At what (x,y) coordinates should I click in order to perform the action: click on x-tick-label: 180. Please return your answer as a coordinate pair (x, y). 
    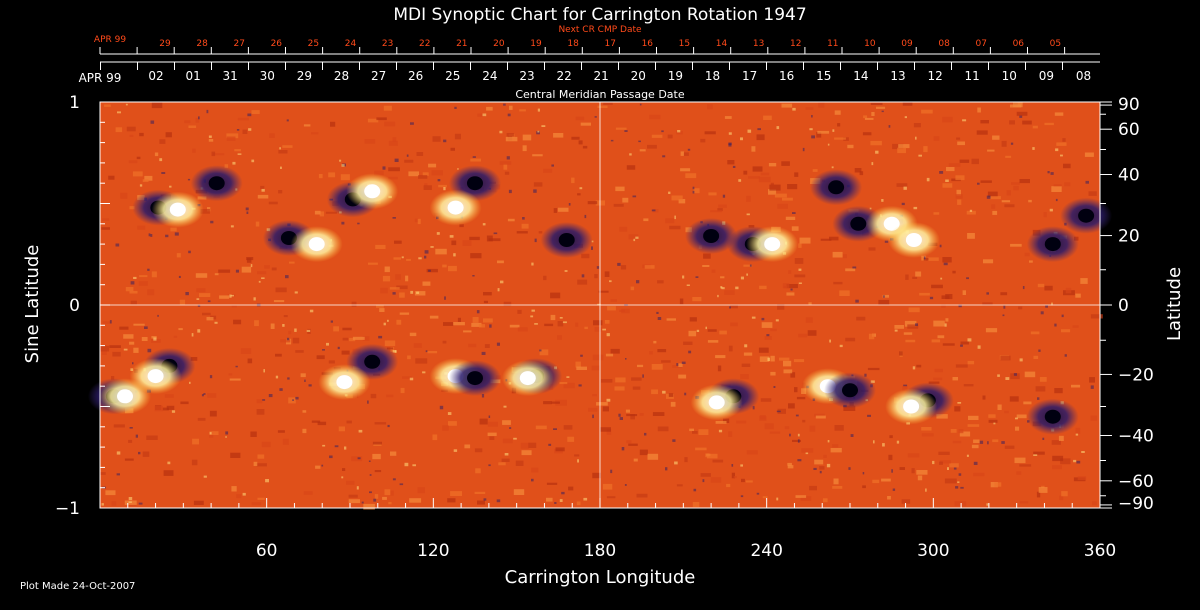
    Looking at the image, I should click on (600, 551).